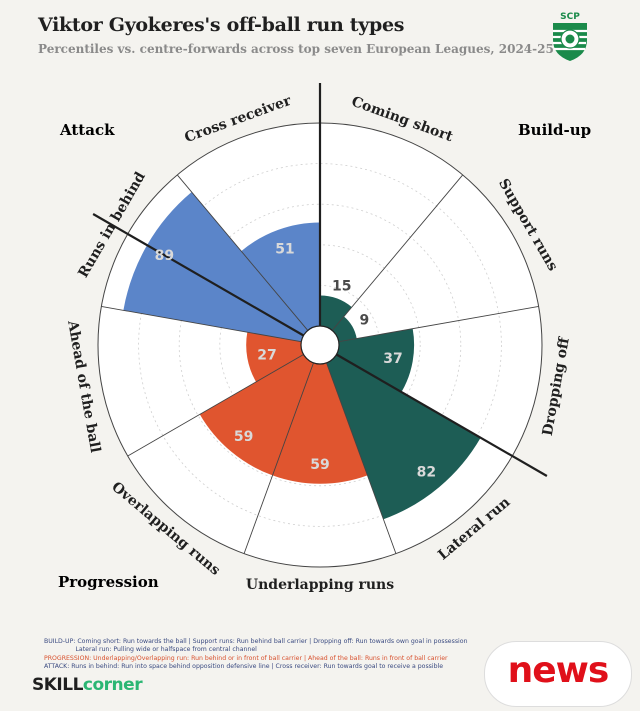  I want to click on bar-runs-in-behind, so click(215, 267).